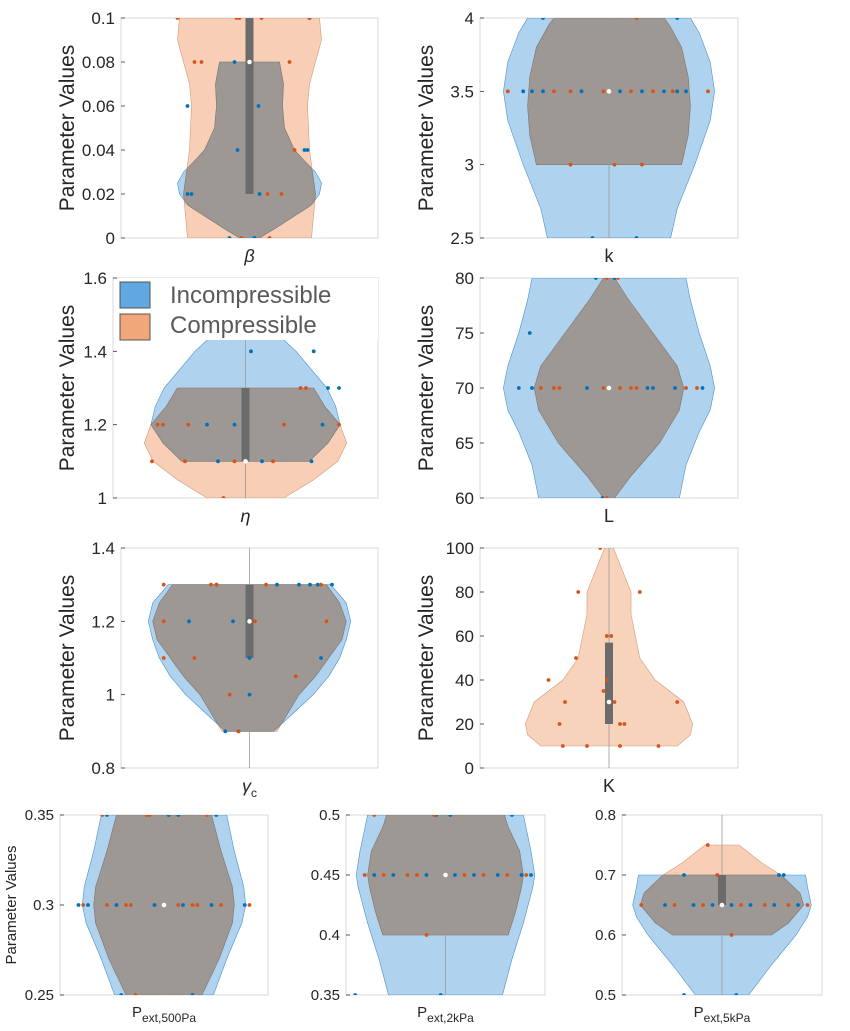 The height and width of the screenshot is (1031, 850). I want to click on x-axis-label-main-P500: P, so click(137, 1012).